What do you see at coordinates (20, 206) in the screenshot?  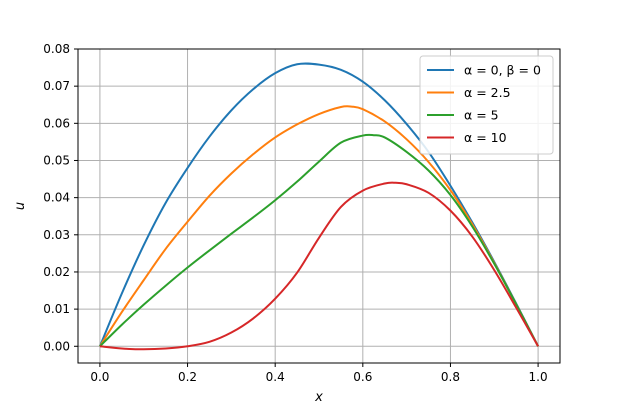 I see `y-axis-label: u` at bounding box center [20, 206].